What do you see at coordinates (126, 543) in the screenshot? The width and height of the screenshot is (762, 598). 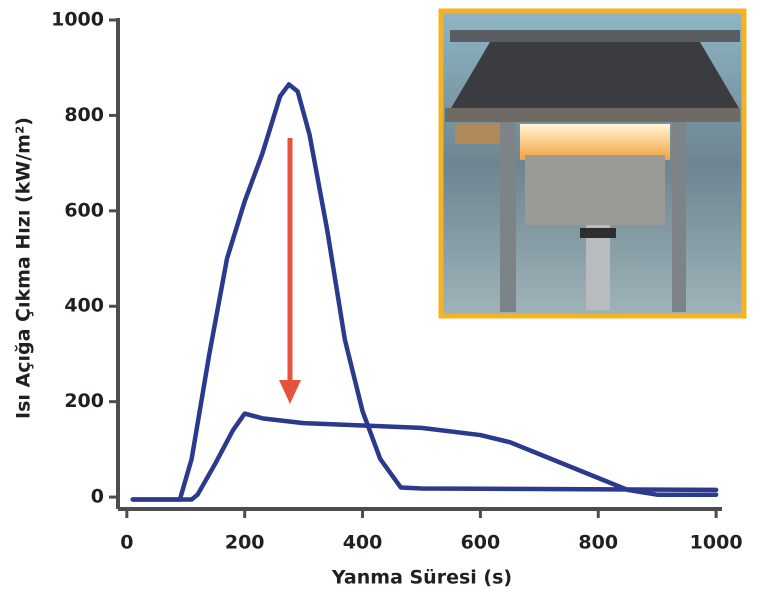 I see `x-tick-label: 0` at bounding box center [126, 543].